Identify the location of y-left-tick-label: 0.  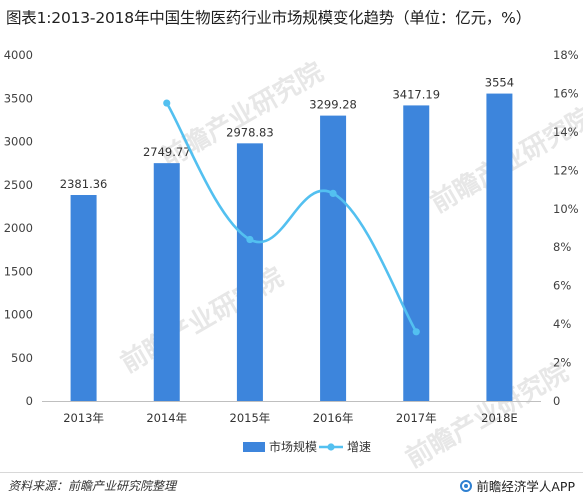
(29, 401).